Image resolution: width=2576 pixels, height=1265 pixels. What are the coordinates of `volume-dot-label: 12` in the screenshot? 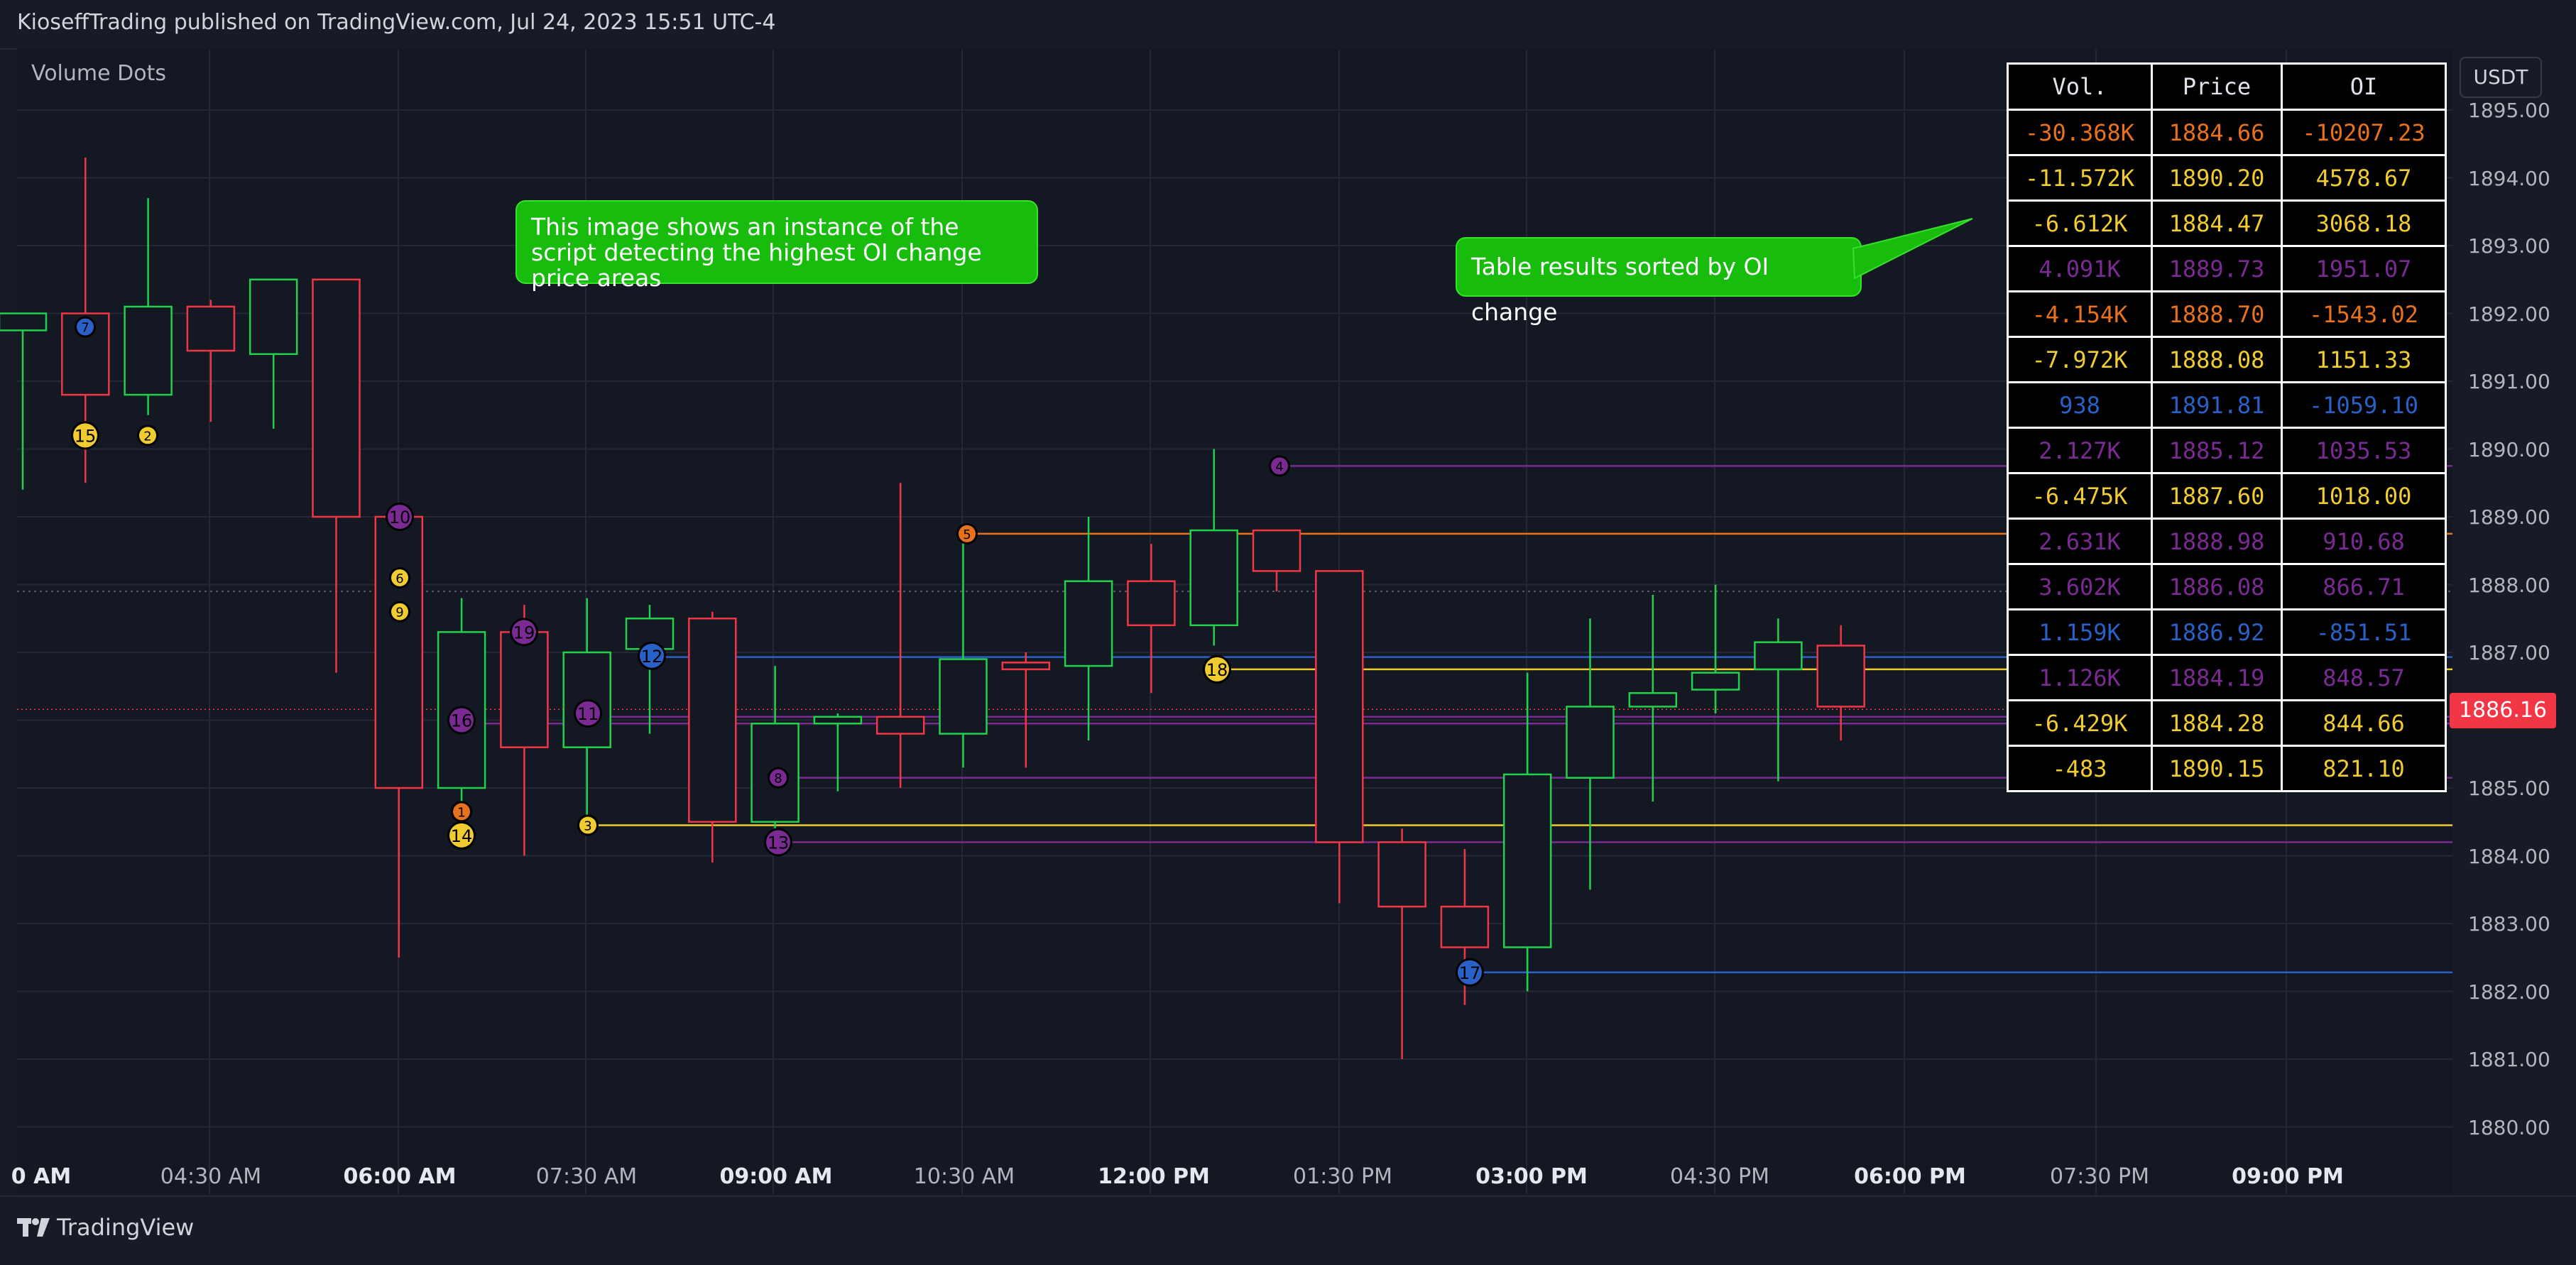 It's located at (652, 657).